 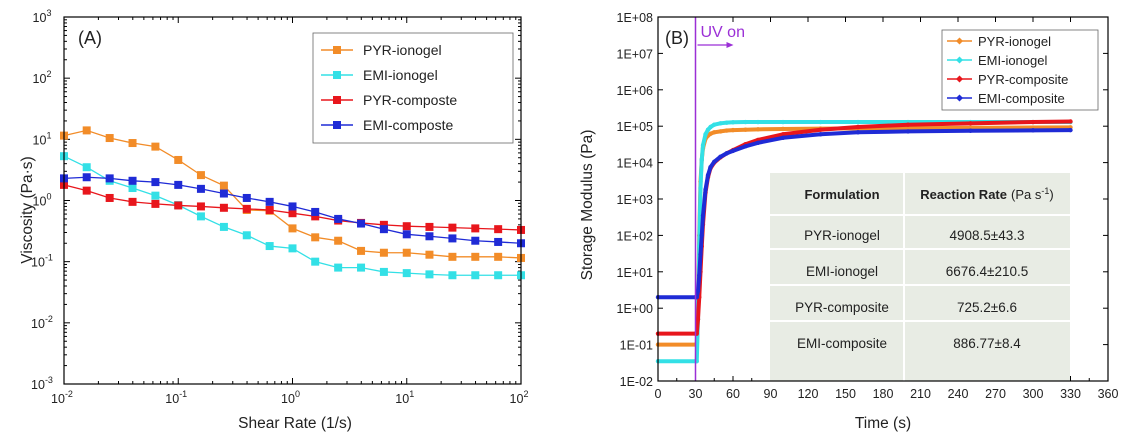 I want to click on table-cell-formulation: PYR-composite, so click(x=842, y=307).